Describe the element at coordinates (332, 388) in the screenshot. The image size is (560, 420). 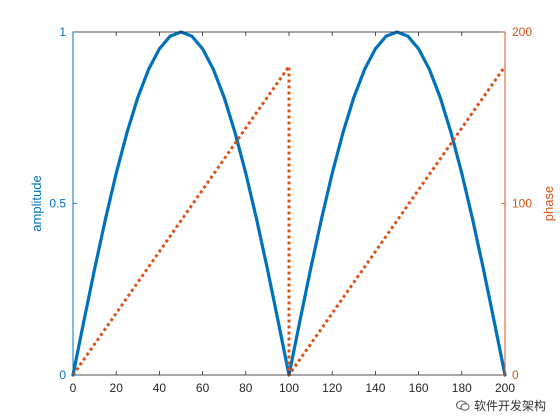
I see `x-tick-label: 120` at that location.